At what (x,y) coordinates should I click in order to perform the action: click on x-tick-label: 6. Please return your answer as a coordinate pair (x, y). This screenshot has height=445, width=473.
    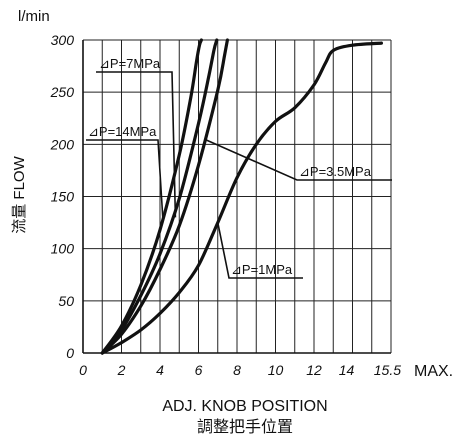
    Looking at the image, I should click on (199, 370).